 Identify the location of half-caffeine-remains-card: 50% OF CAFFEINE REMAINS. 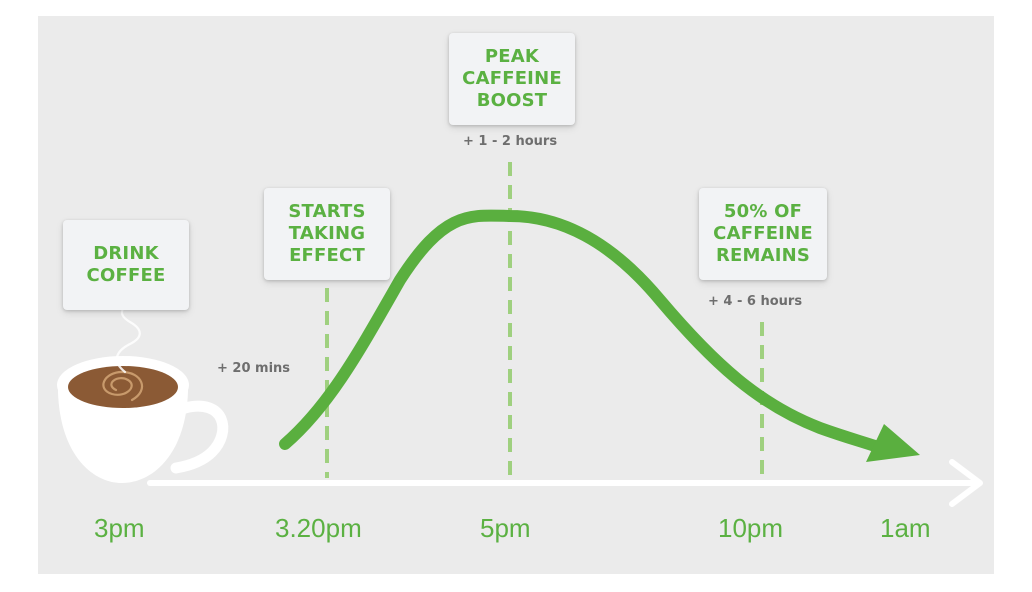
(763, 234).